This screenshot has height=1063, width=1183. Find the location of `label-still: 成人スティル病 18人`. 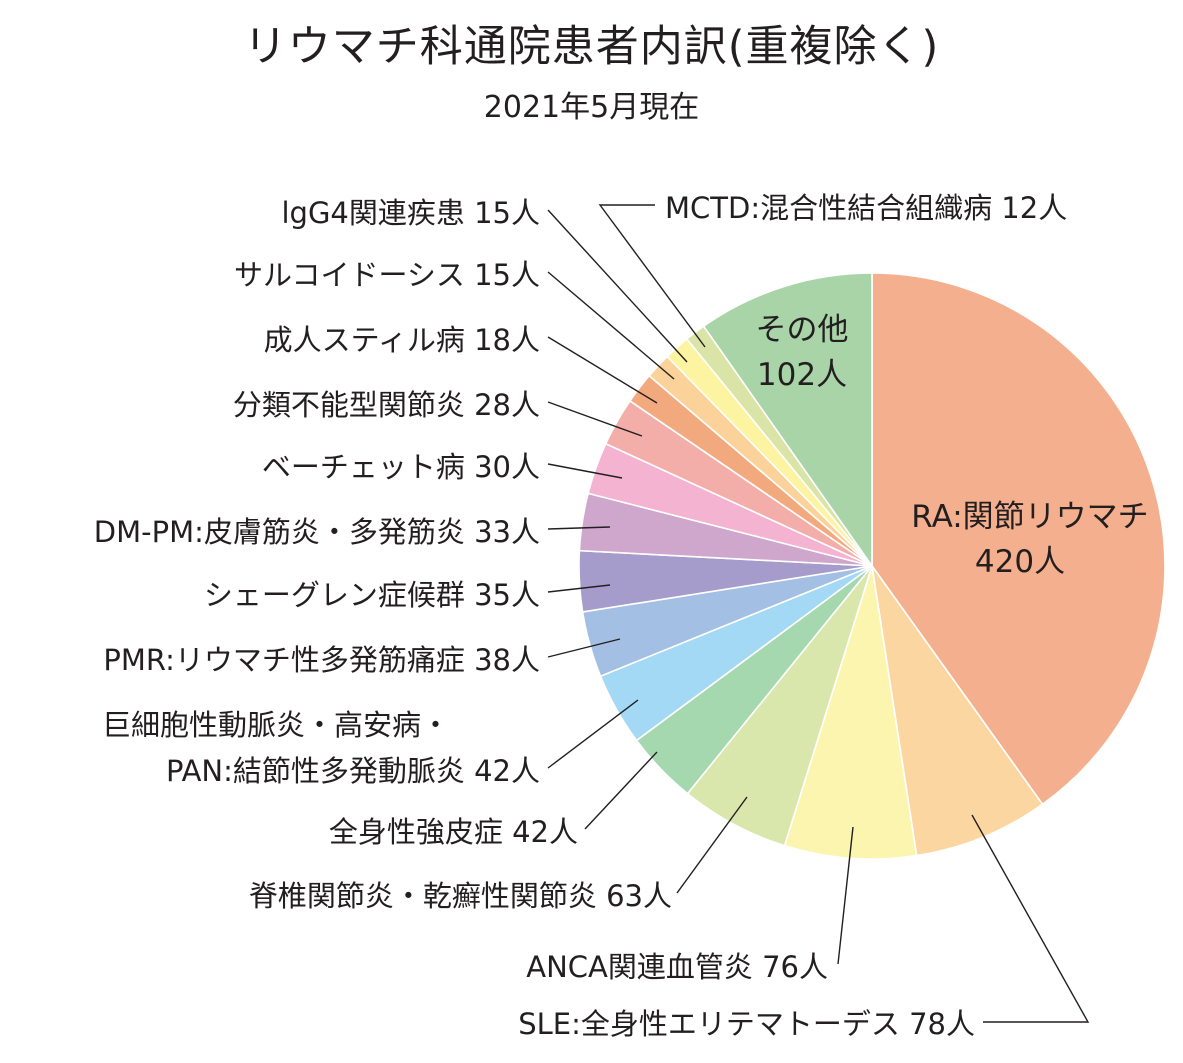

label-still: 成人スティル病 18人 is located at coordinates (402, 340).